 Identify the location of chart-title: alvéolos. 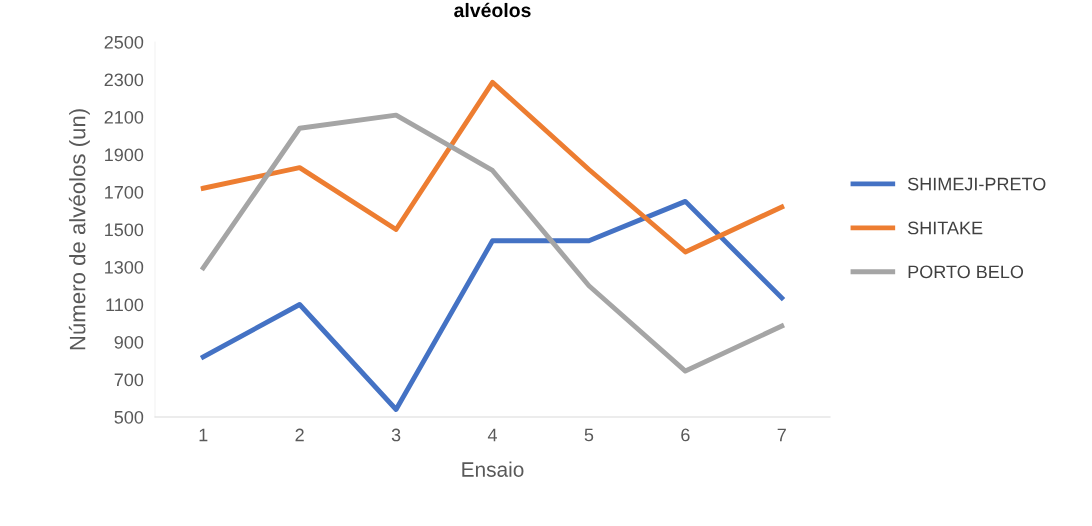
(492, 10).